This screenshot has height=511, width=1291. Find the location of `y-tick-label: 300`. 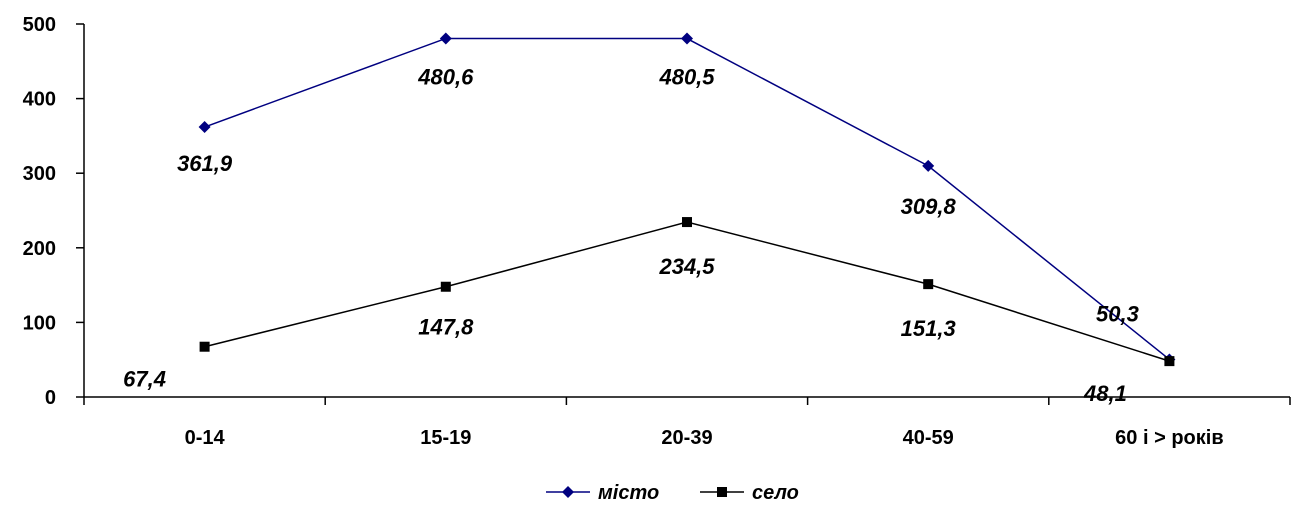

y-tick-label: 300 is located at coordinates (39, 174).